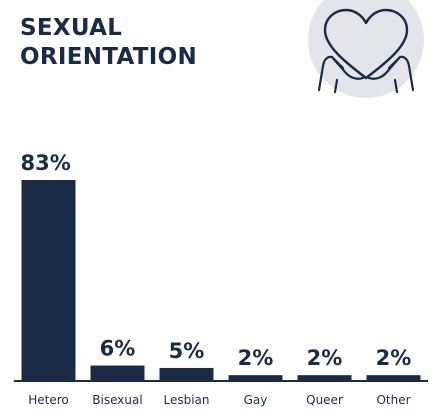 Image resolution: width=435 pixels, height=409 pixels. What do you see at coordinates (394, 358) in the screenshot?
I see `value-label-other: 2%` at bounding box center [394, 358].